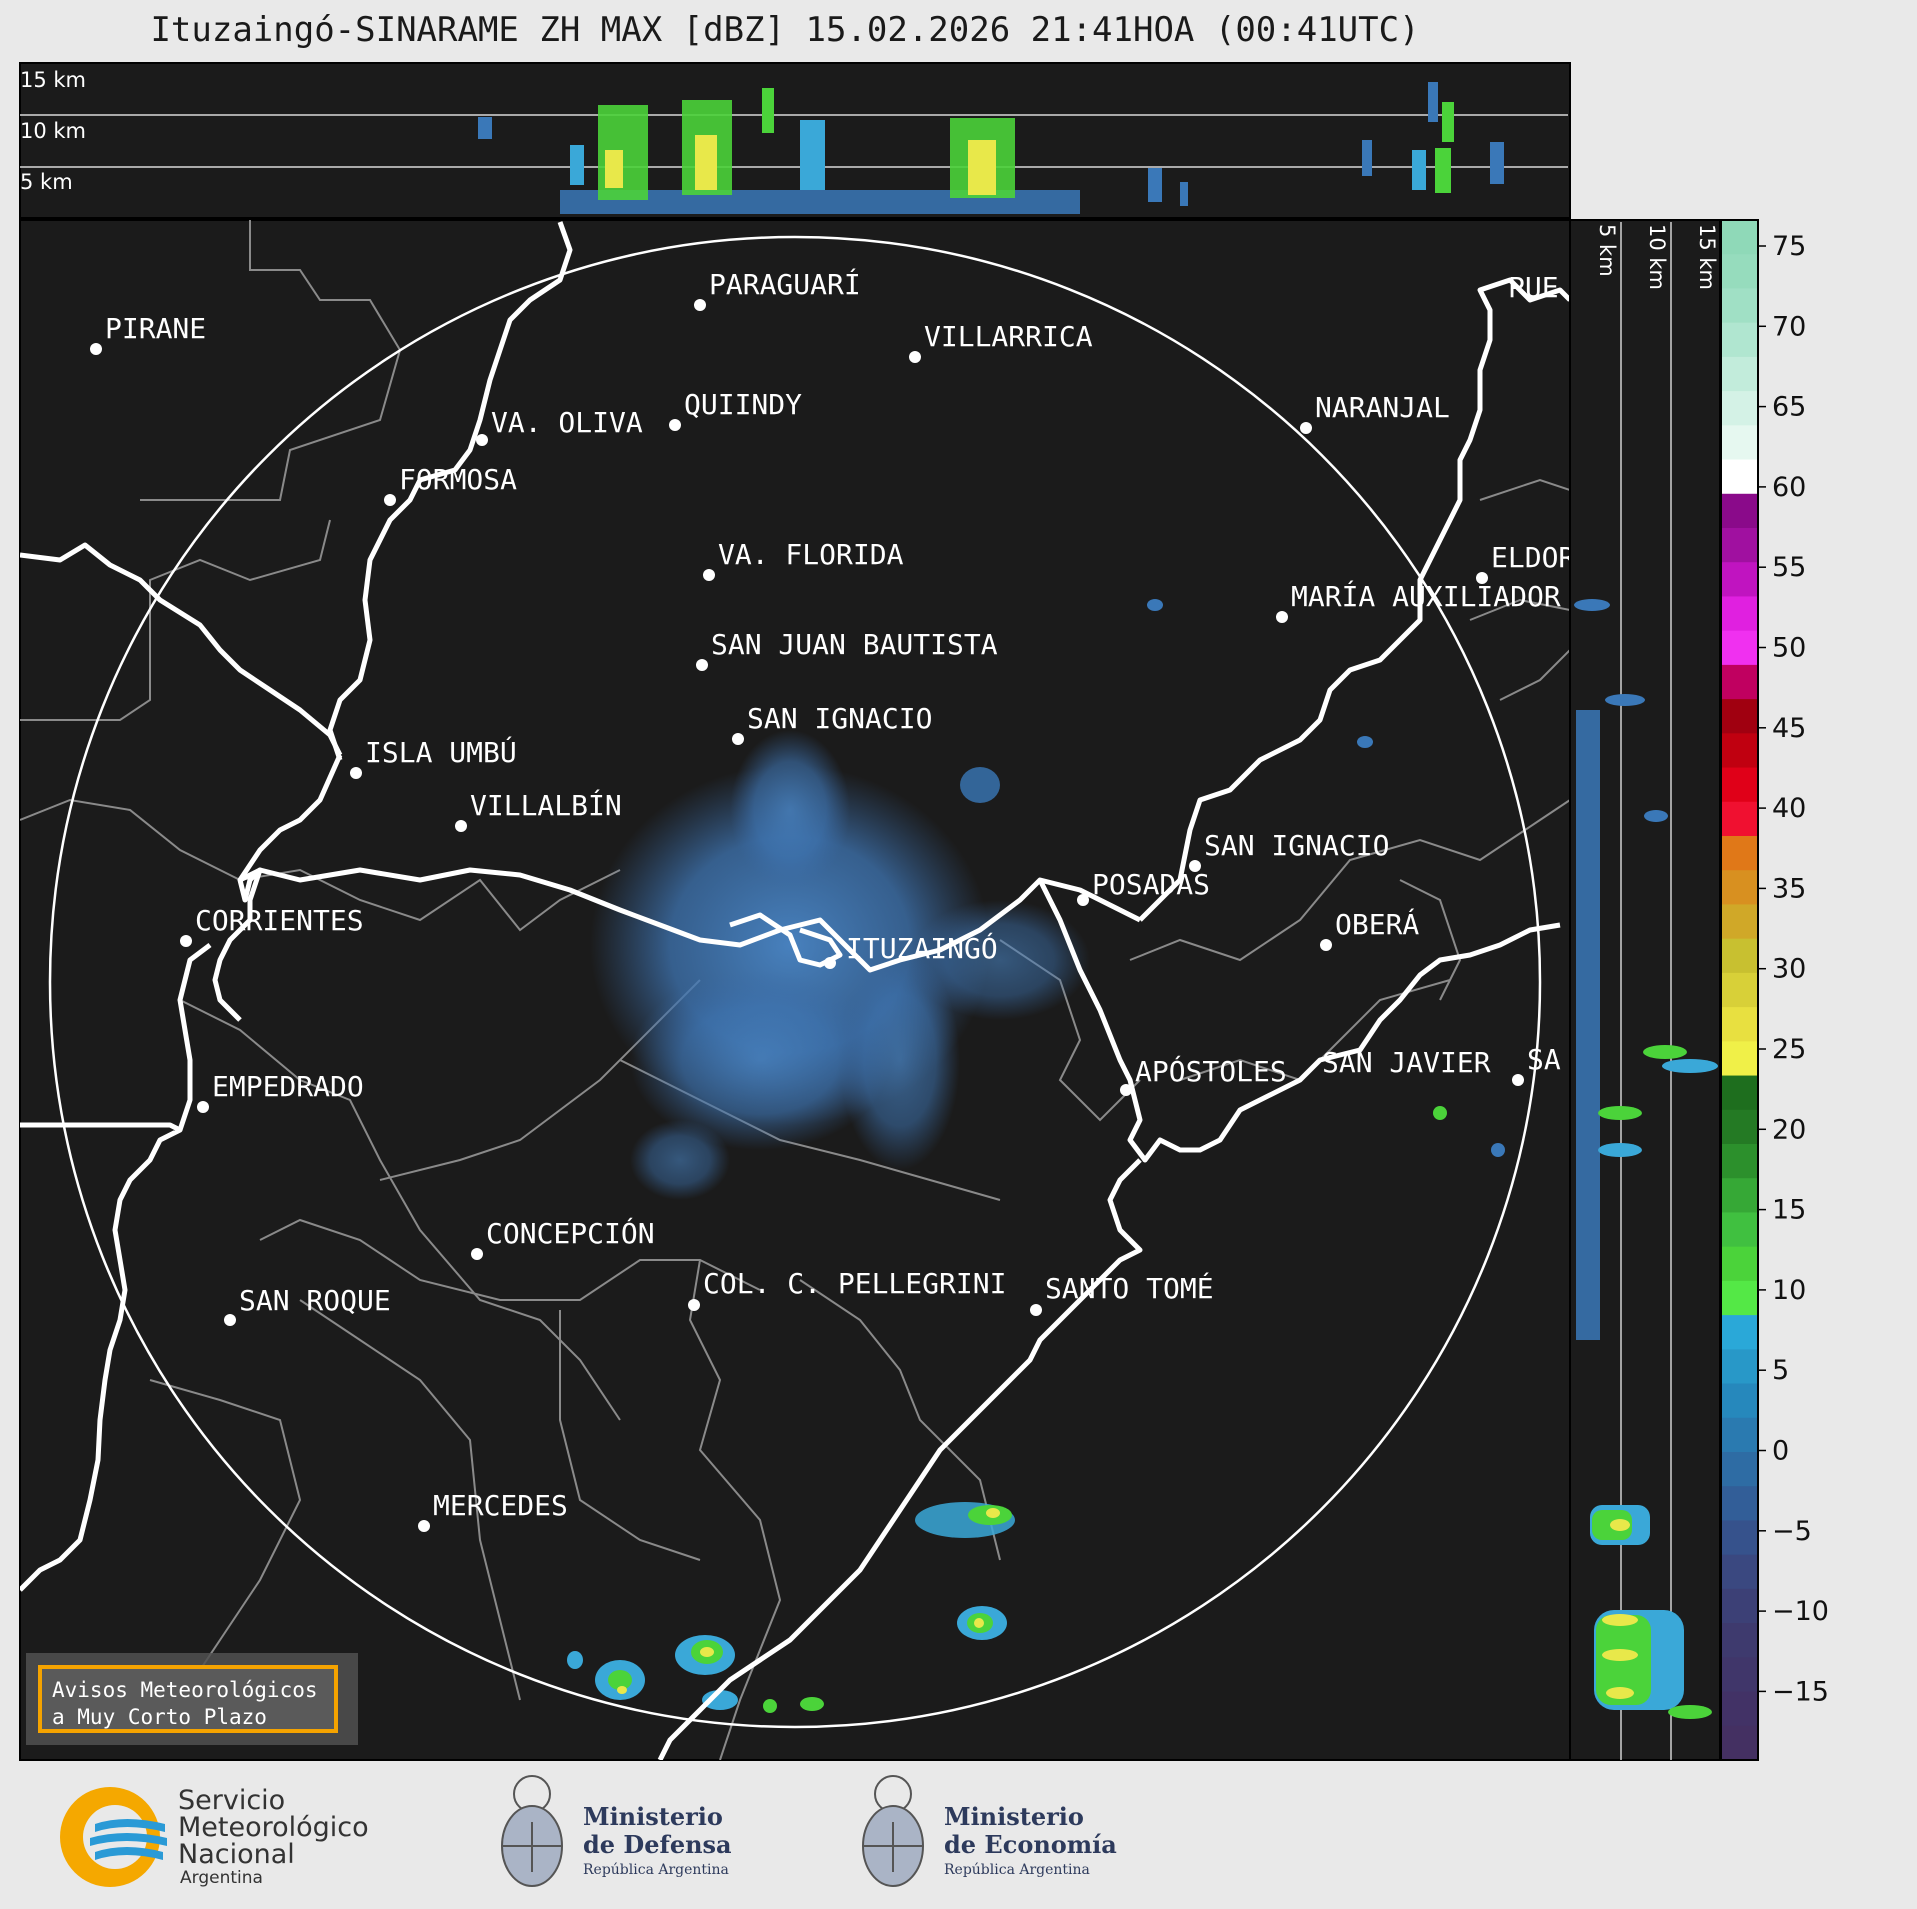  What do you see at coordinates (1789, 888) in the screenshot?
I see `colorbar-tick-label: 35` at bounding box center [1789, 888].